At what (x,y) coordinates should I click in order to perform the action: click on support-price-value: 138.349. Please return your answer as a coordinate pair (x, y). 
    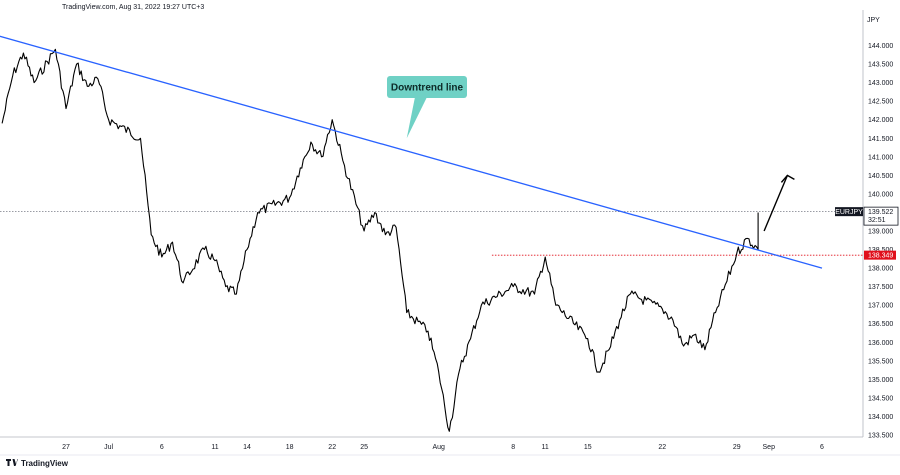
    Looking at the image, I should click on (880, 256).